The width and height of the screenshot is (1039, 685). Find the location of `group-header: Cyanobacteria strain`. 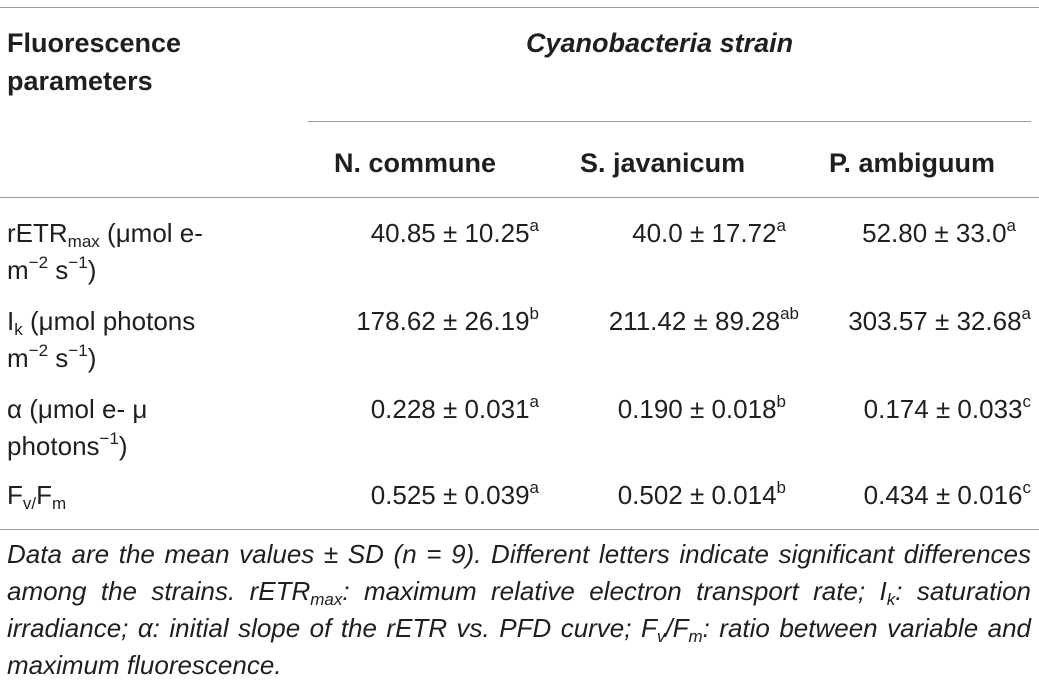

group-header: Cyanobacteria strain is located at coordinates (660, 43).